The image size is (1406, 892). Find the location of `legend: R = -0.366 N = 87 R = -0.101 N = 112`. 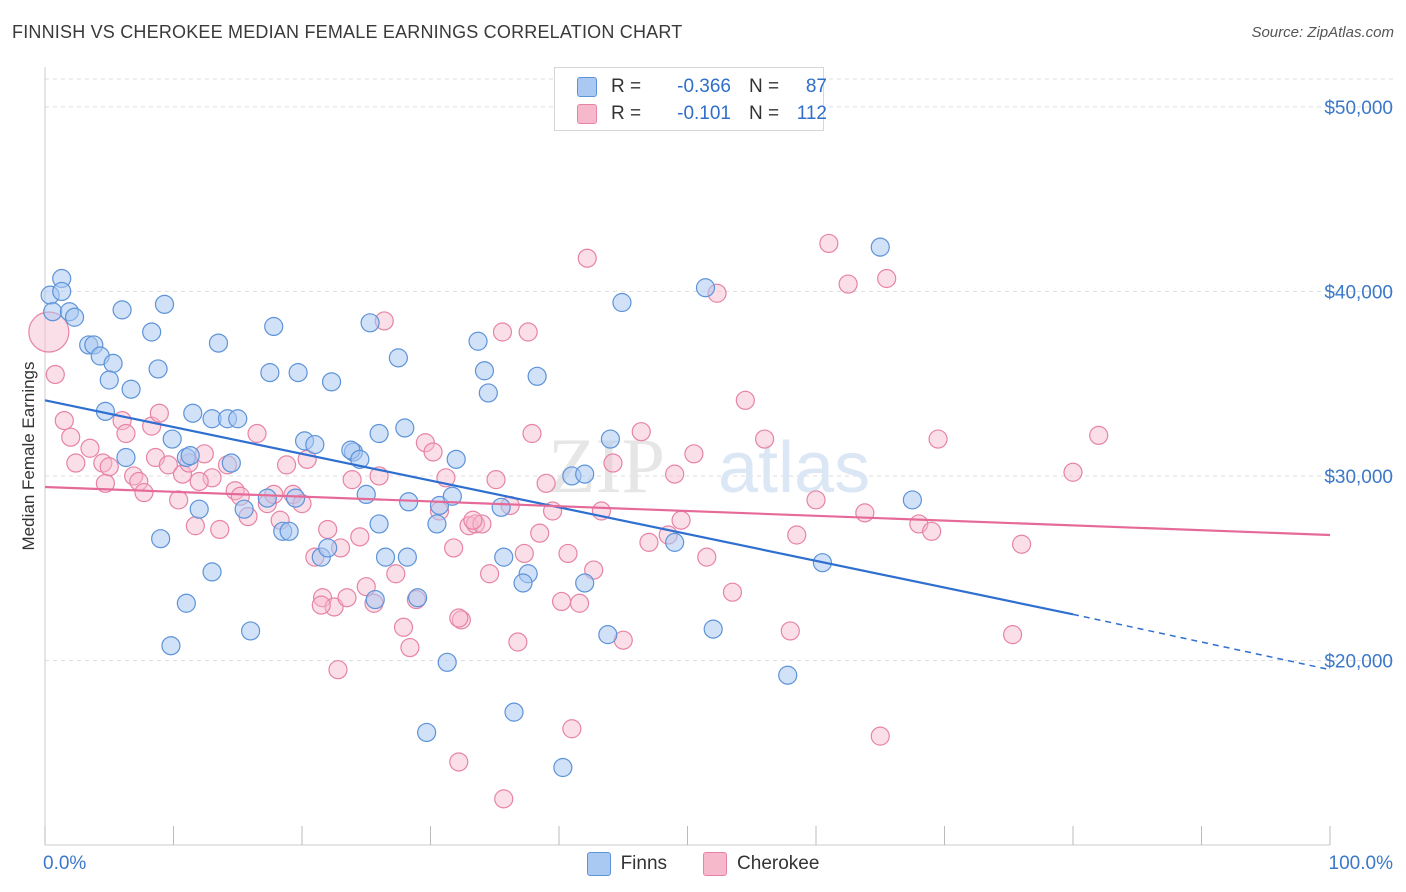

legend: R = -0.366 N = 87 R = -0.101 N = 112 is located at coordinates (690, 99).